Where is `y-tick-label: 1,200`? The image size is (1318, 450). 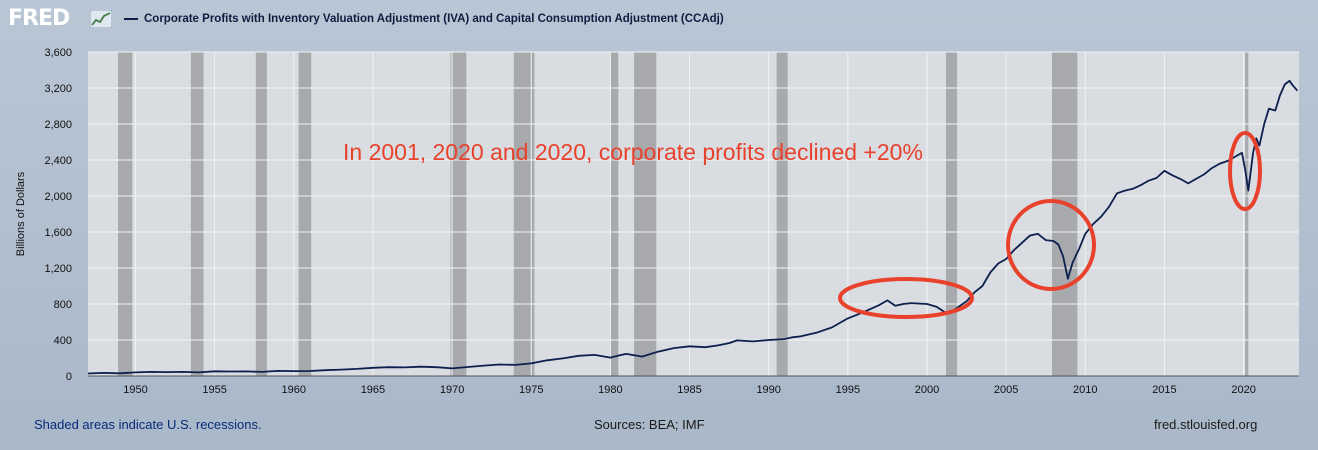
y-tick-label: 1,200 is located at coordinates (58, 269).